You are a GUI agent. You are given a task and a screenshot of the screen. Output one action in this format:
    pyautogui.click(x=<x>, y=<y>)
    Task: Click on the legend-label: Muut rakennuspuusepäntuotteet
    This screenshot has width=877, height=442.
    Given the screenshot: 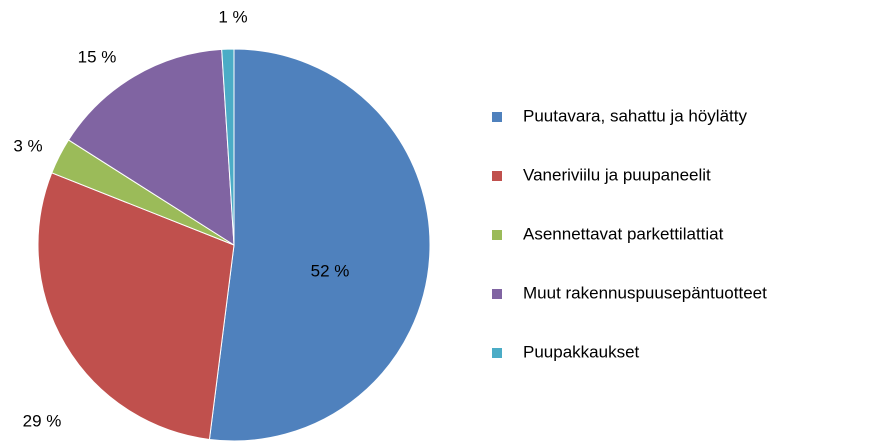 What is the action you would take?
    pyautogui.click(x=645, y=292)
    